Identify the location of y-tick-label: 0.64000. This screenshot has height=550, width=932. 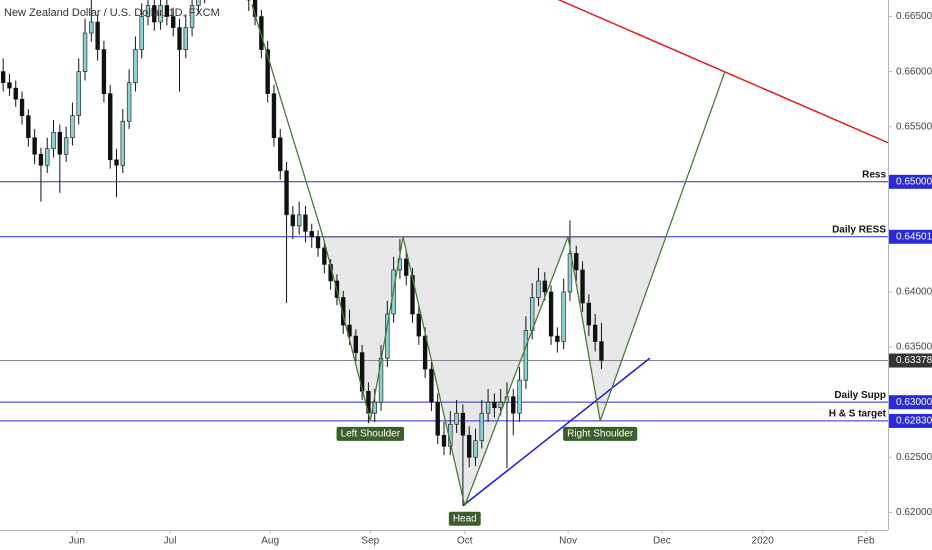
(914, 292).